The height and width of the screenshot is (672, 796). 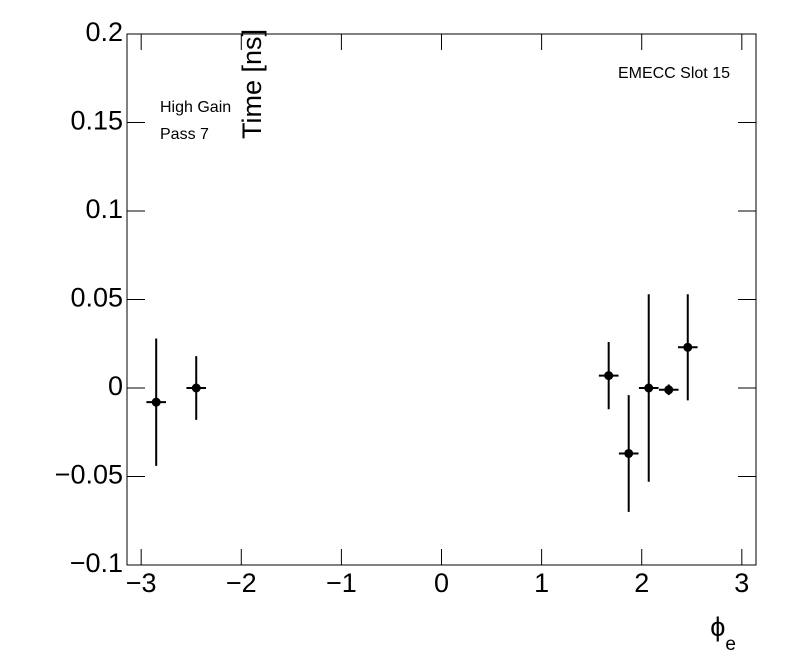 I want to click on x-tick-label: −3, so click(x=141, y=583).